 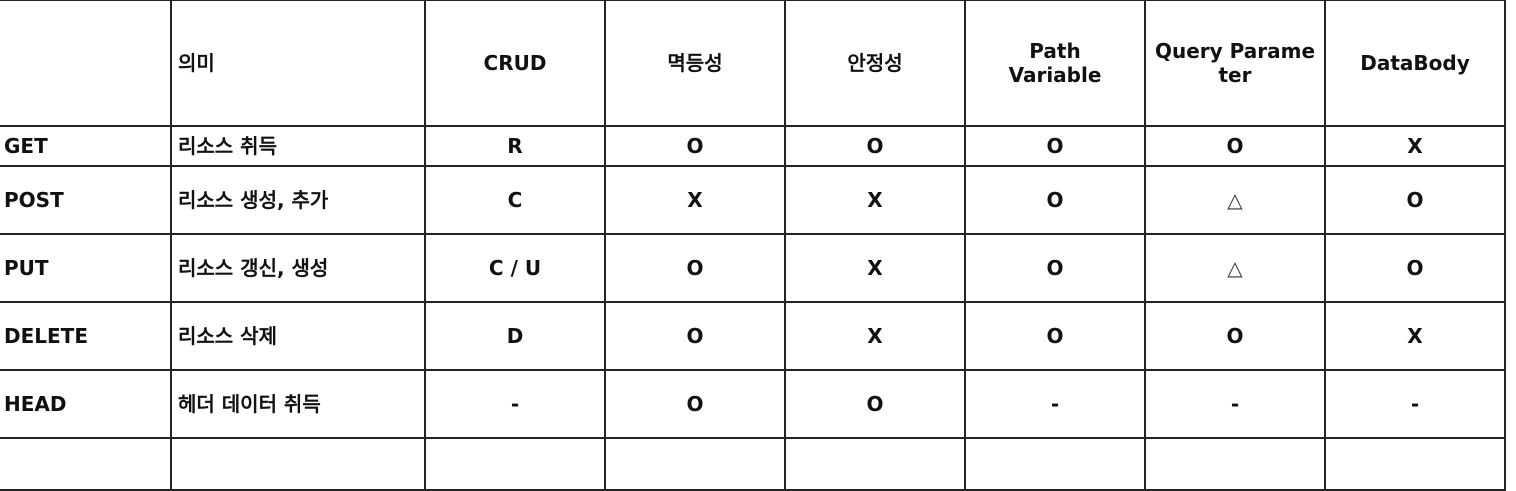 I want to click on method-cell: DELETE, so click(x=86, y=336).